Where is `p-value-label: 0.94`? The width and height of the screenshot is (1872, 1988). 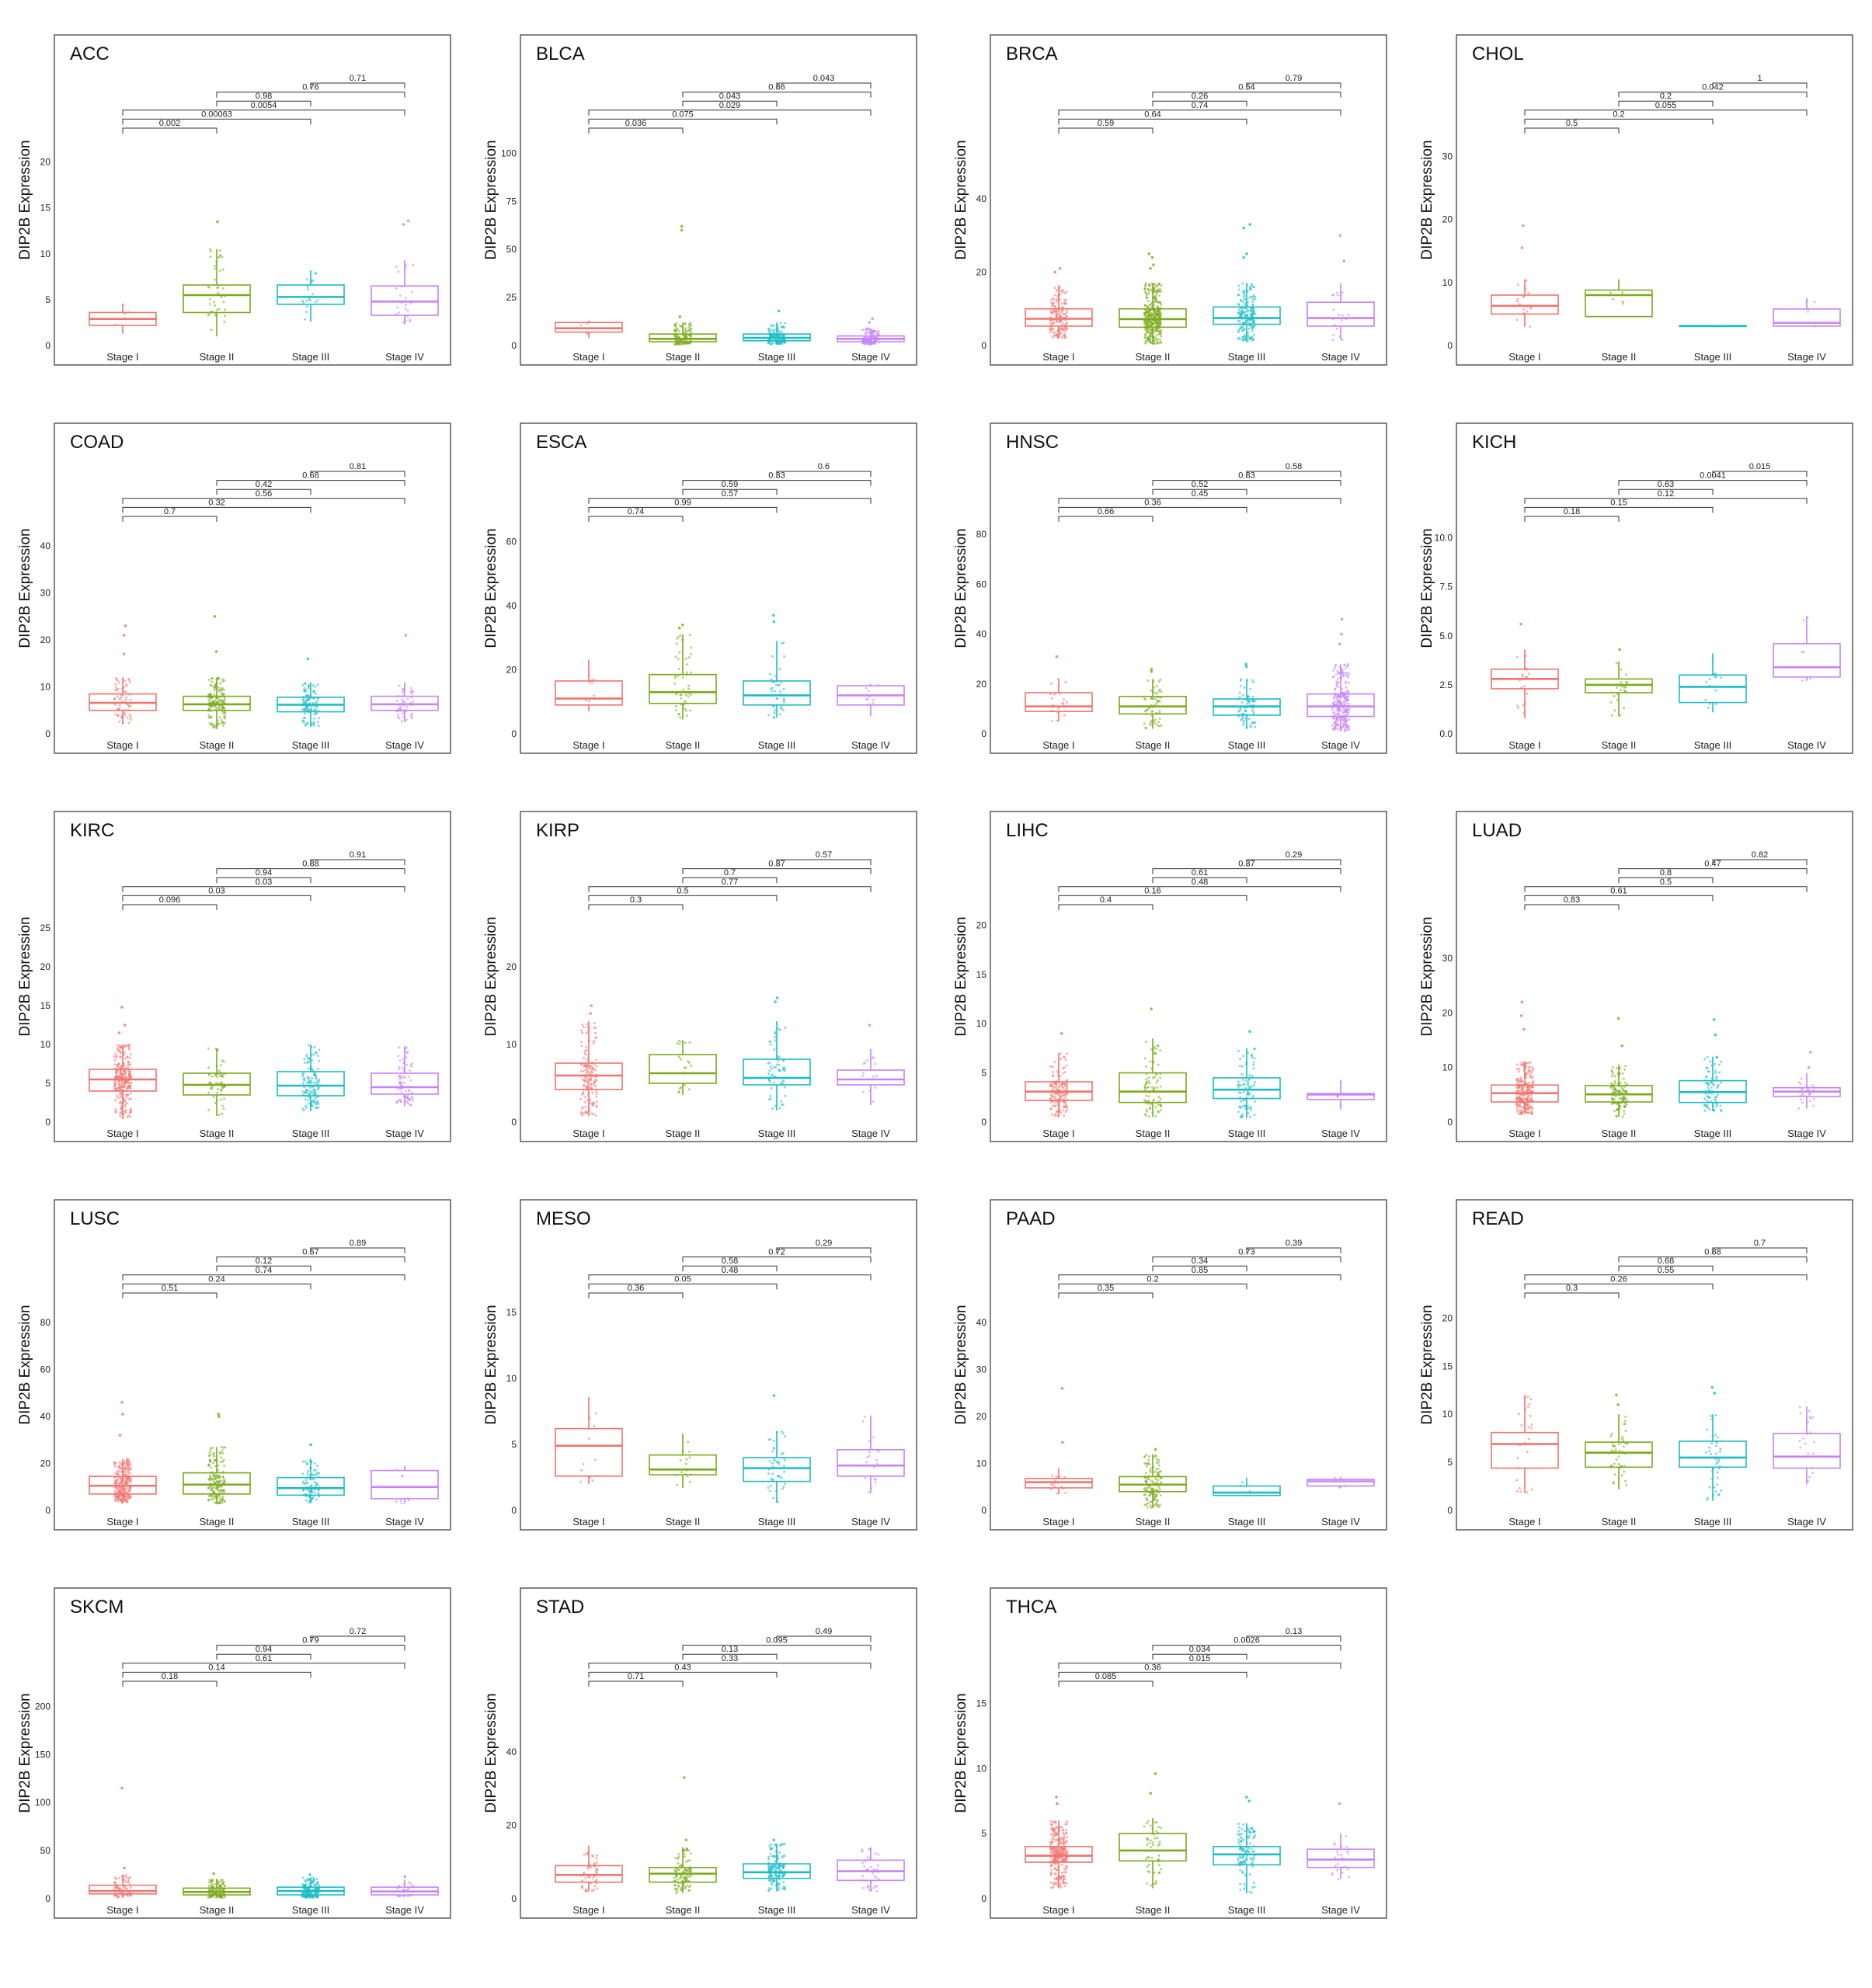
p-value-label: 0.94 is located at coordinates (264, 873).